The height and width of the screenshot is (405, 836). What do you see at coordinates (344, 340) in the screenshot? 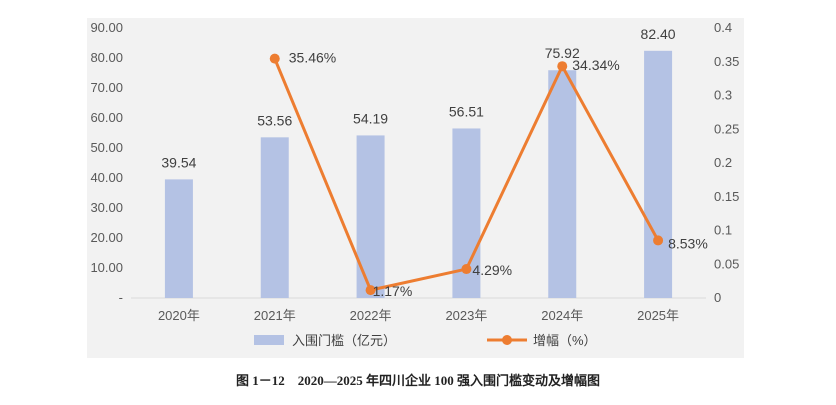
I see `legend-bar-label: 入围门槛（亿元）` at bounding box center [344, 340].